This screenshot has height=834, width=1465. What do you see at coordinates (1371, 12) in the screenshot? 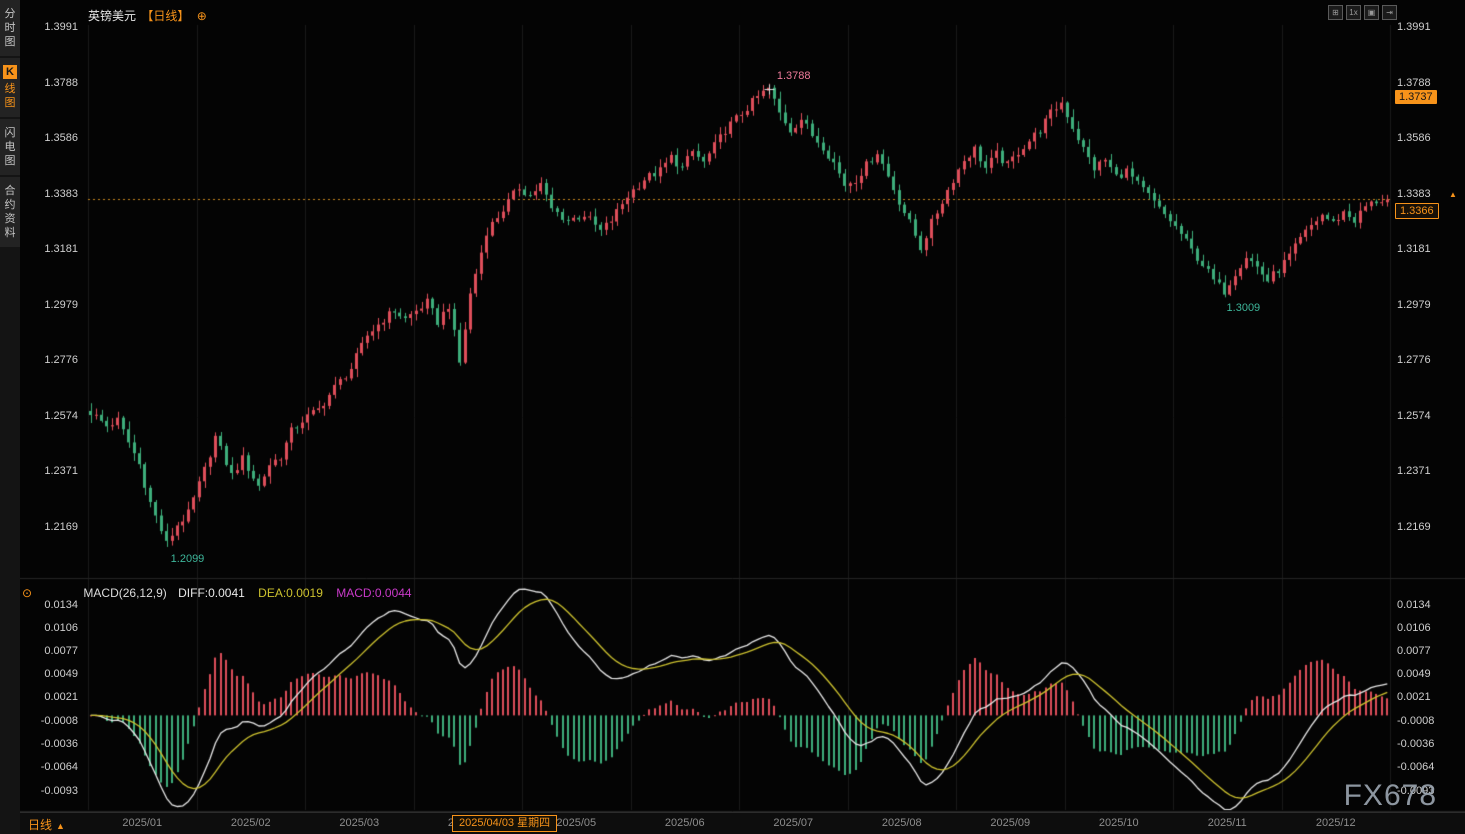
I see `single-panel-icon: ▣` at bounding box center [1371, 12].